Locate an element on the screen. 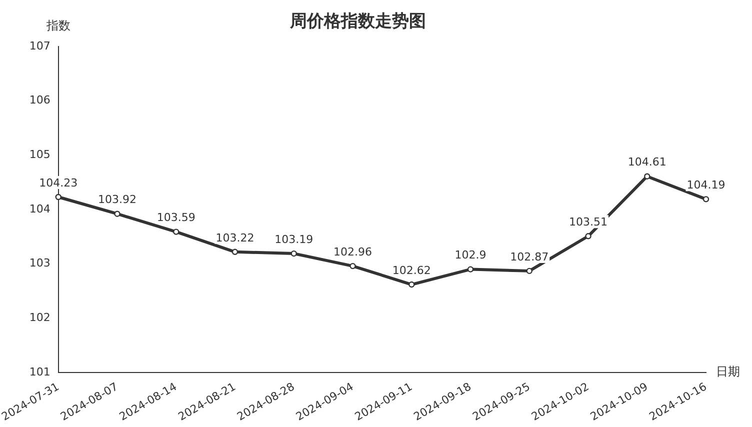  data-label: 102.62 is located at coordinates (411, 270).